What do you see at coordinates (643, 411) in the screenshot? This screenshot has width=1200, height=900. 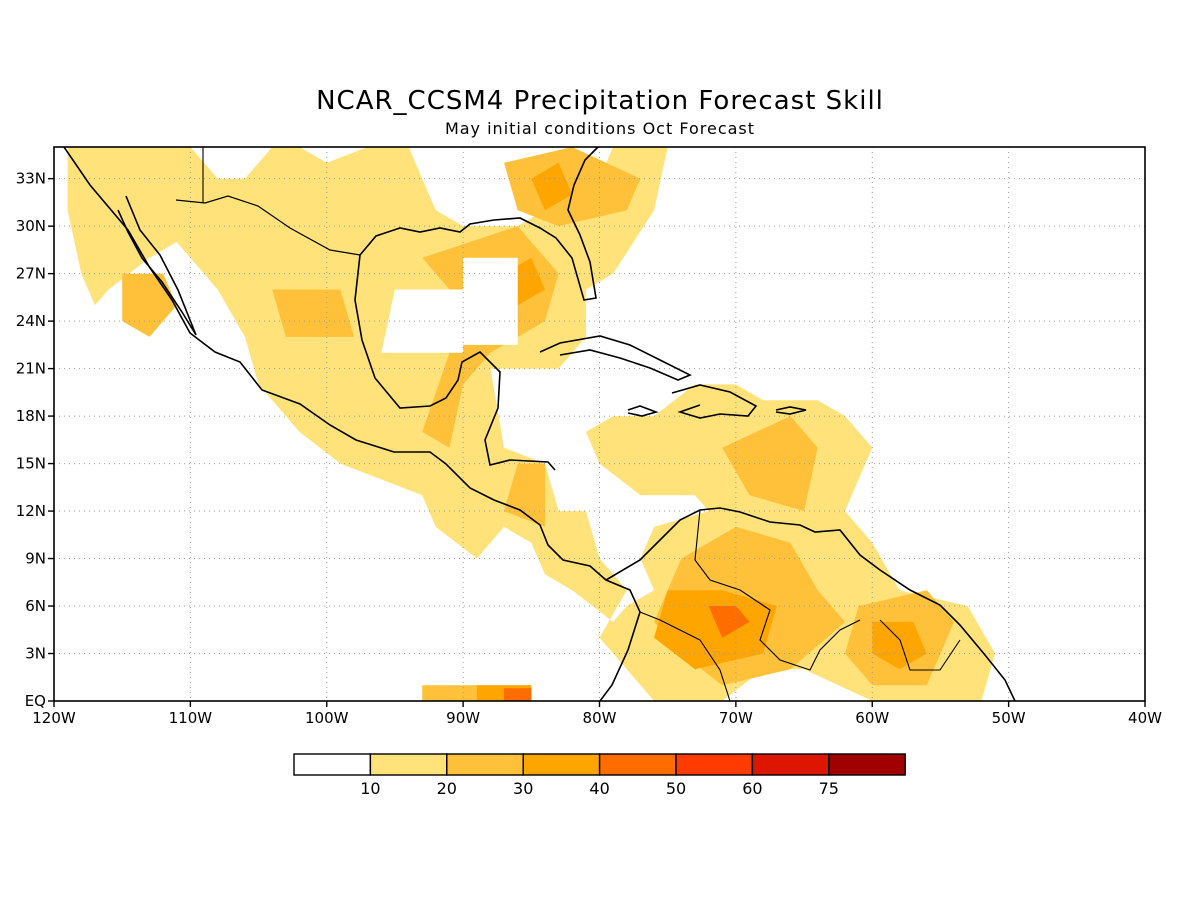 I see `coastline-jamaica` at bounding box center [643, 411].